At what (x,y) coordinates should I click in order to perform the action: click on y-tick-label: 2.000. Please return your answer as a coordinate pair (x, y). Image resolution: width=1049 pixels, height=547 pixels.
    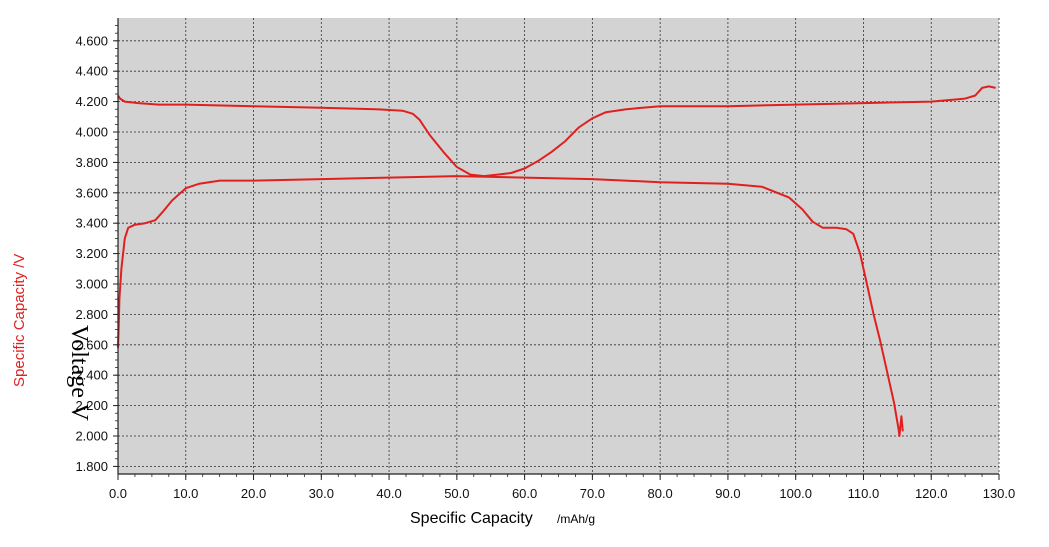
    Looking at the image, I should click on (91, 436).